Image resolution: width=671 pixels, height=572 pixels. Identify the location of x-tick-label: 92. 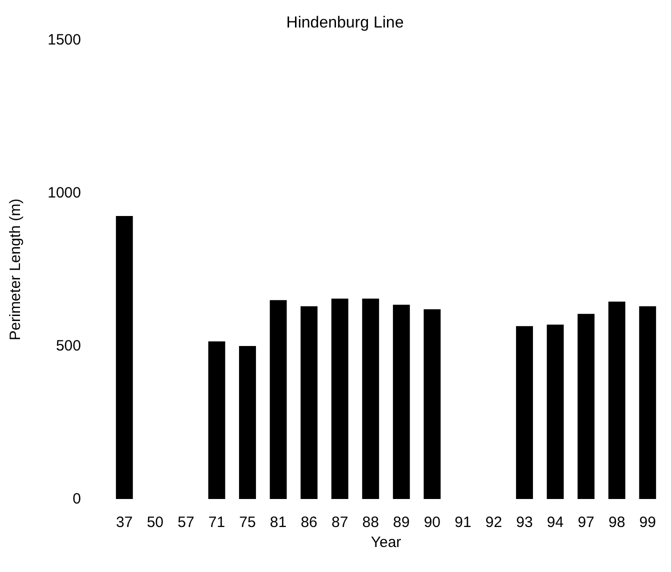
(493, 522).